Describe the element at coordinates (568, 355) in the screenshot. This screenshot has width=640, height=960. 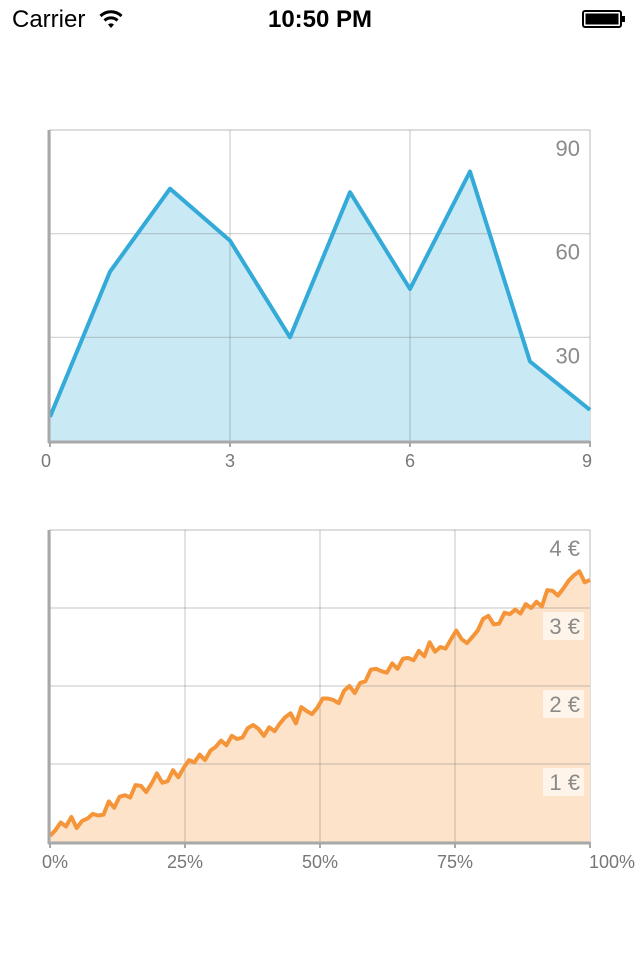
I see `y-tick-label: 30` at that location.